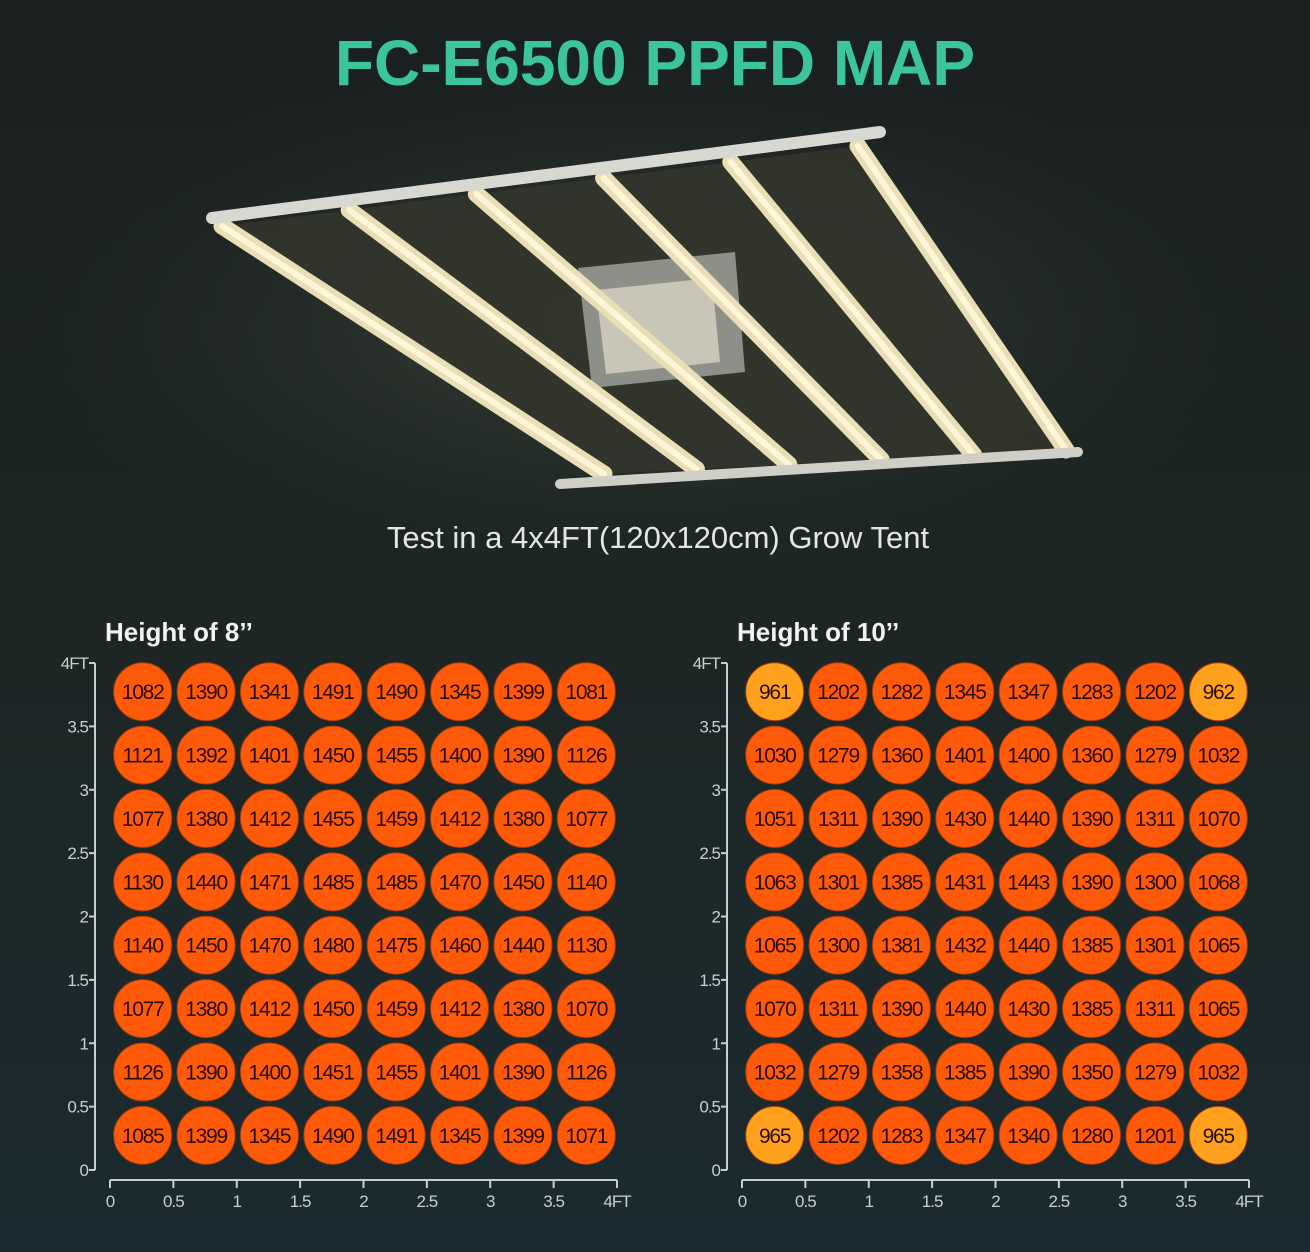  I want to click on ppfd-value: 1400, so click(460, 756).